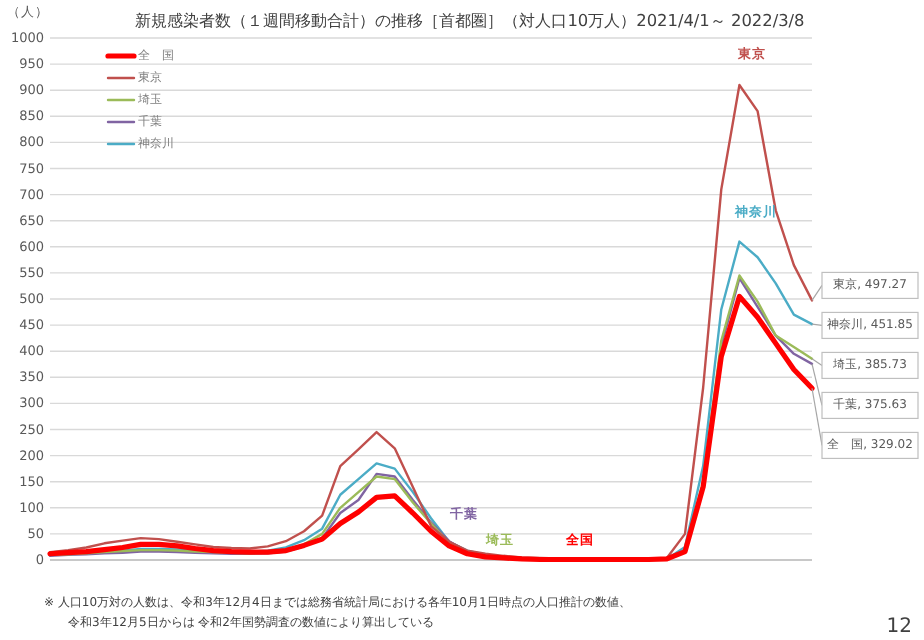 The width and height of the screenshot is (924, 640). Describe the element at coordinates (899, 627) in the screenshot. I see `text: 12` at that location.